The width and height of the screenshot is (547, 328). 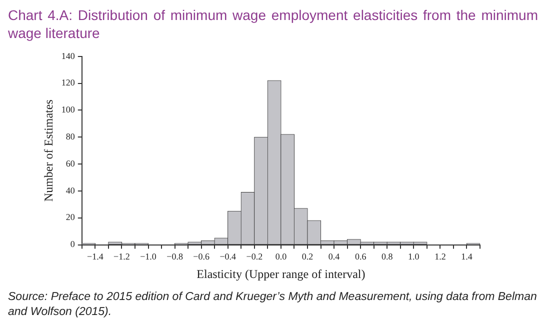 I want to click on x-tick-label: 1.0, so click(x=414, y=257).